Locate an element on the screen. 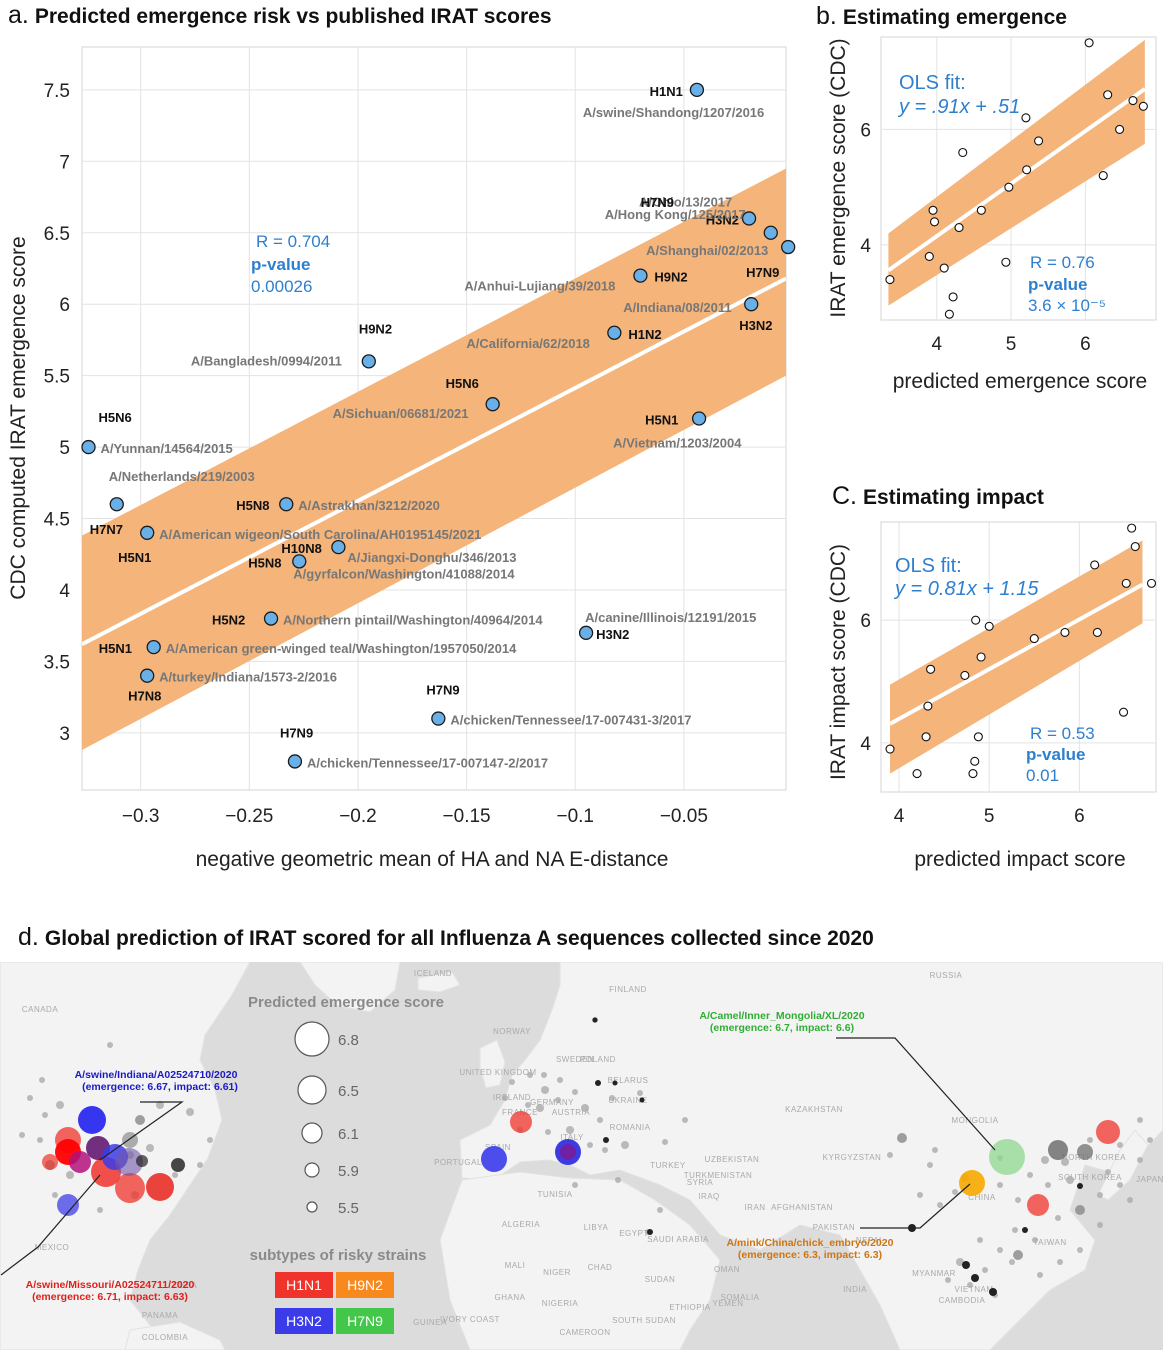 This screenshot has height=1350, width=1163. fit-line is located at coordinates (1016, 654).